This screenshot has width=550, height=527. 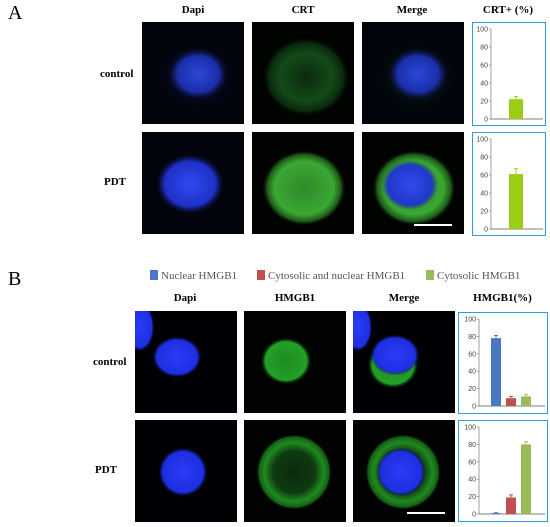 What do you see at coordinates (117, 74) in the screenshot?
I see `panel-a-row-control: control` at bounding box center [117, 74].